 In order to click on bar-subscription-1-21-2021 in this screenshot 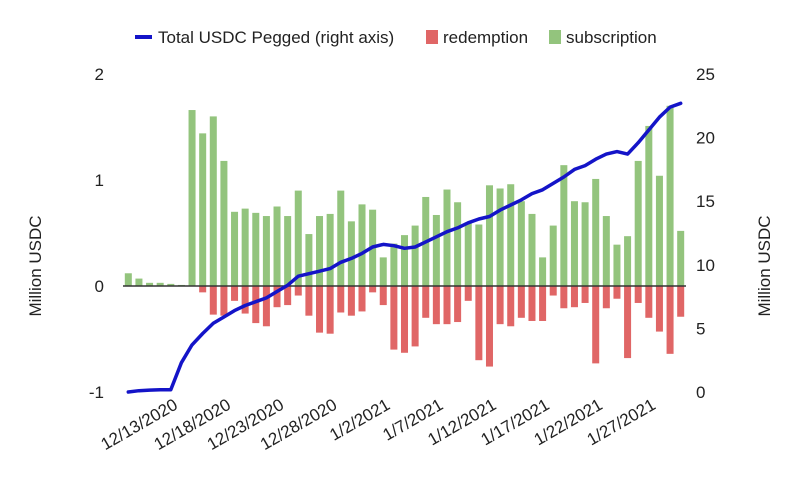, I will do `click(585, 244)`.